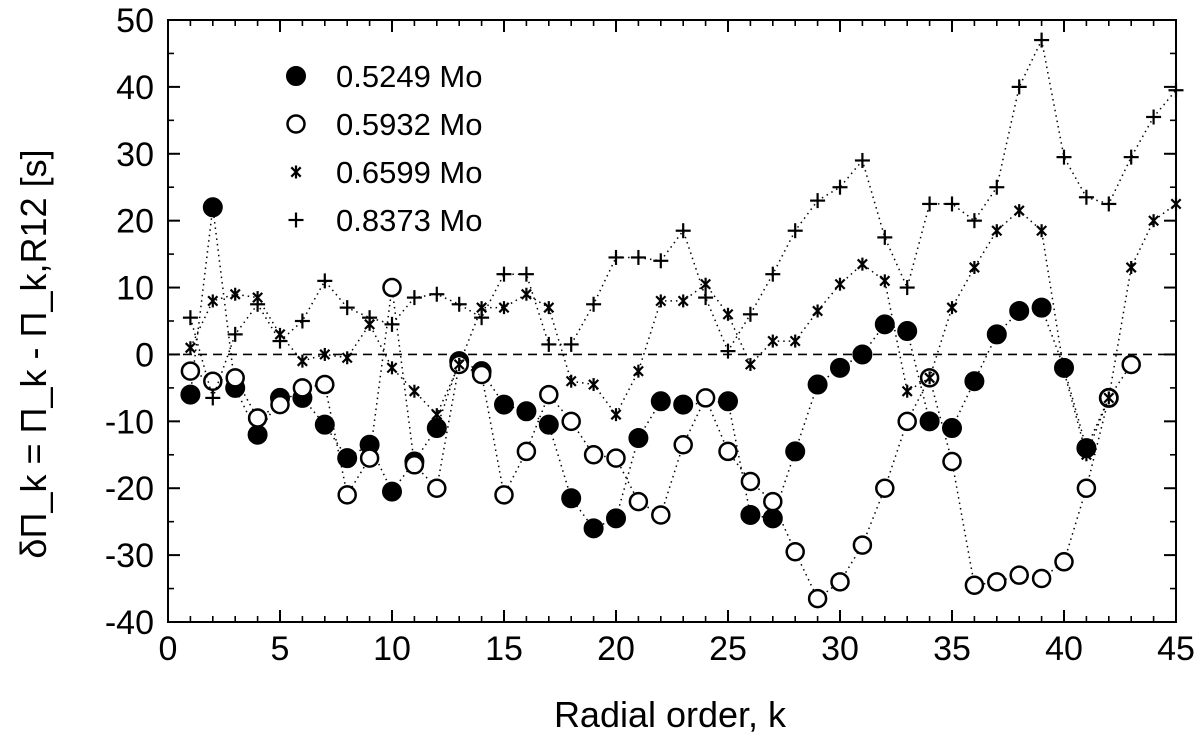 The image size is (1200, 740). What do you see at coordinates (135, 289) in the screenshot?
I see `y-tick-label: 10` at bounding box center [135, 289].